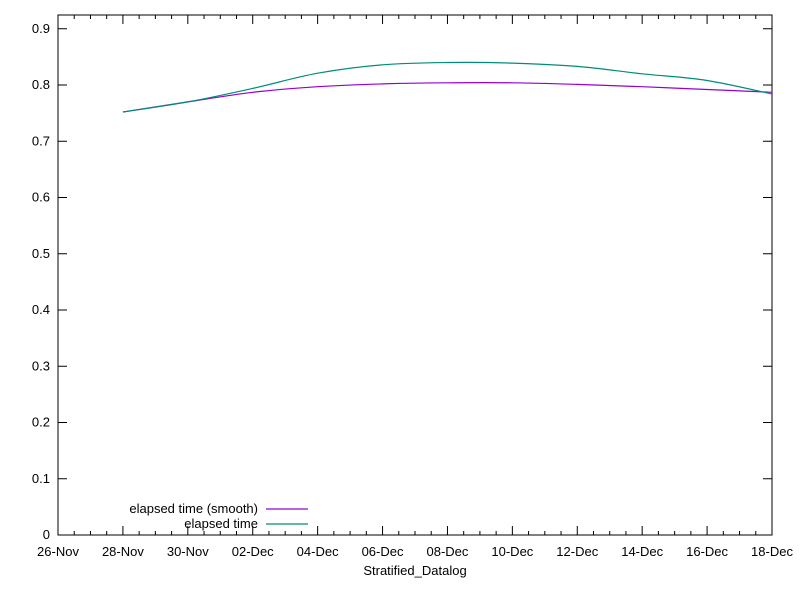 This screenshot has height=600, width=800. I want to click on y-tick-label: 0.7, so click(41, 140).